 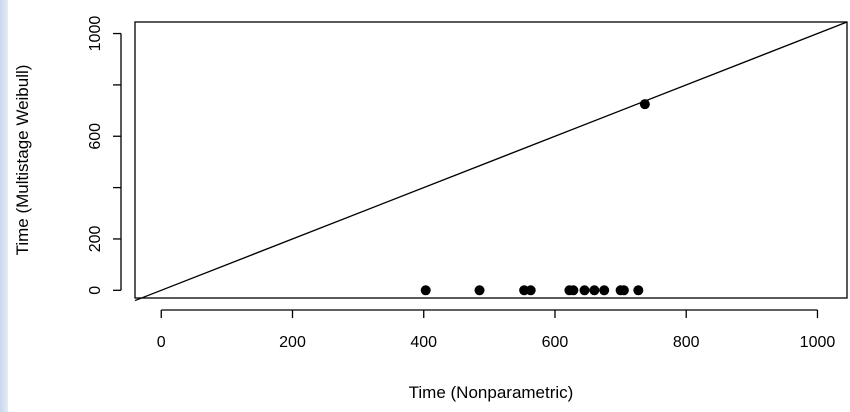 What do you see at coordinates (4, 206) in the screenshot?
I see `left-edge-strip` at bounding box center [4, 206].